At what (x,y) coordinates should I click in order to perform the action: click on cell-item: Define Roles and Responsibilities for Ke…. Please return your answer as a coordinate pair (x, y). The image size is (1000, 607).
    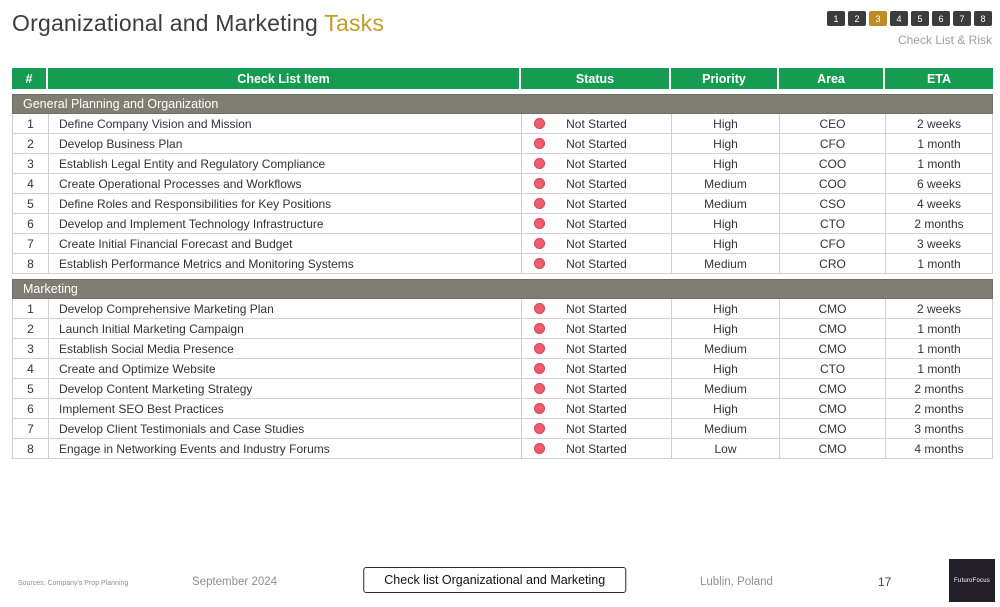
    Looking at the image, I should click on (285, 203).